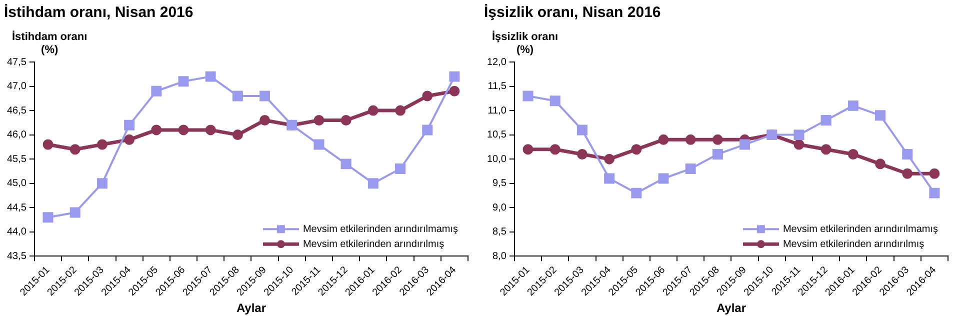  I want to click on y-tick-label: 12,0, so click(496, 62).